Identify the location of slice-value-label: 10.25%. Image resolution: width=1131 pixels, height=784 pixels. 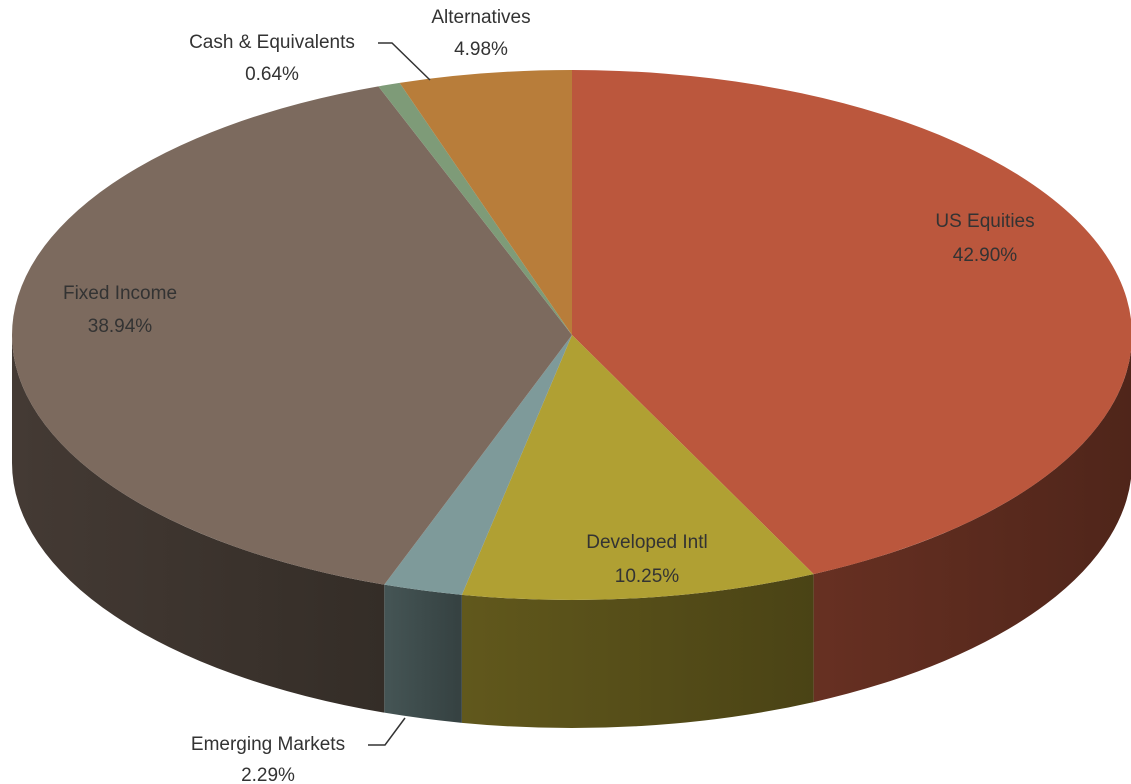
(647, 576).